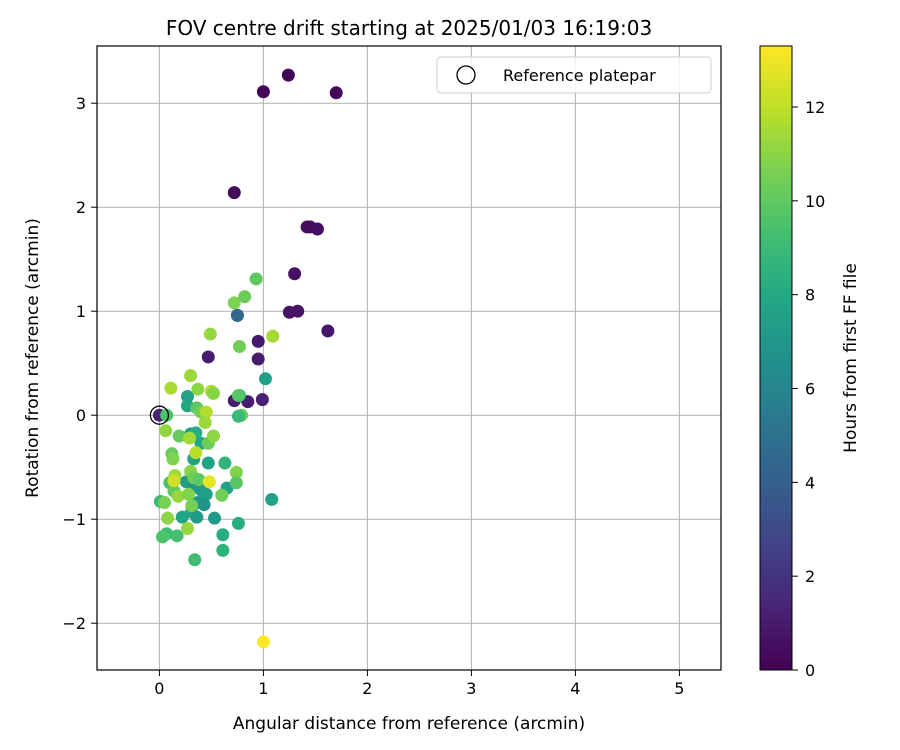 Image resolution: width=900 pixels, height=750 pixels. I want to click on reference-platepar-marker, so click(159, 415).